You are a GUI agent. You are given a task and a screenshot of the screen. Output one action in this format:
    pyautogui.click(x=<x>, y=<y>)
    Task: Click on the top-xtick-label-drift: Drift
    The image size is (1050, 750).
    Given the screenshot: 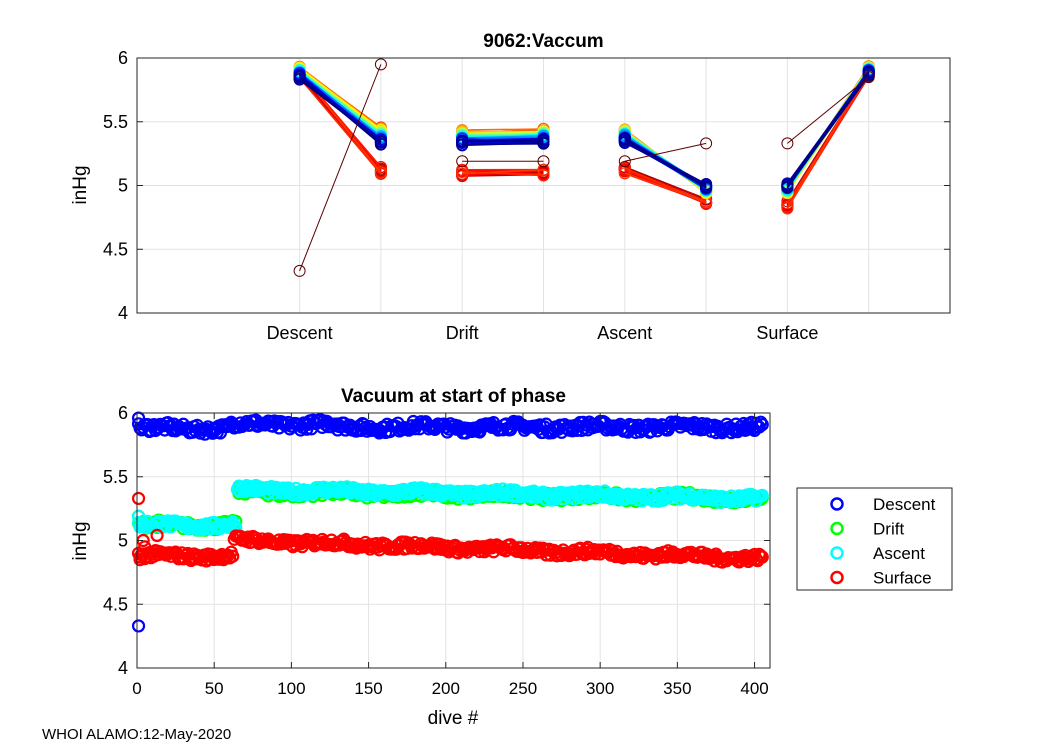 What is the action you would take?
    pyautogui.click(x=462, y=333)
    